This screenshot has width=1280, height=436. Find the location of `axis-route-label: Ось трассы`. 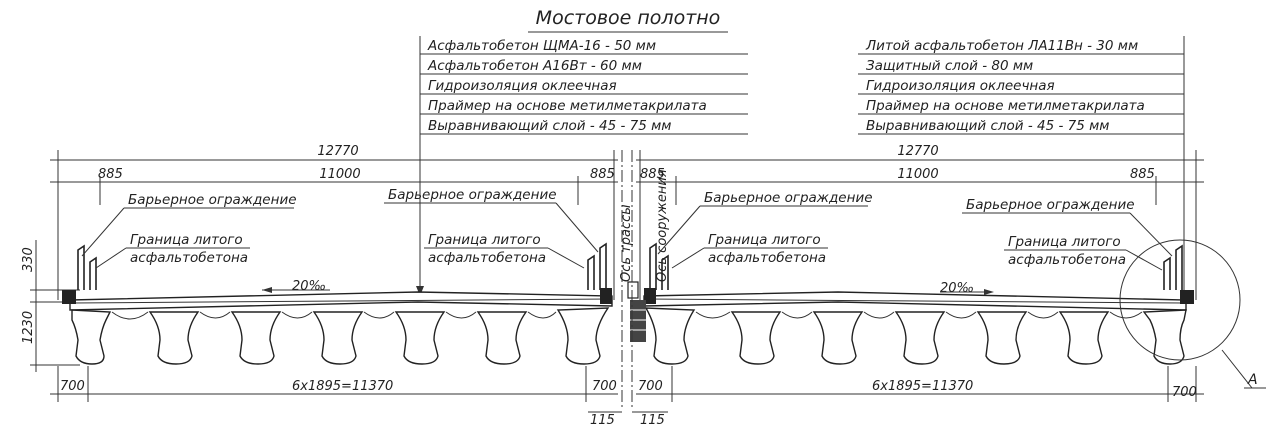

axis-route-label: Ось трассы is located at coordinates (626, 243).